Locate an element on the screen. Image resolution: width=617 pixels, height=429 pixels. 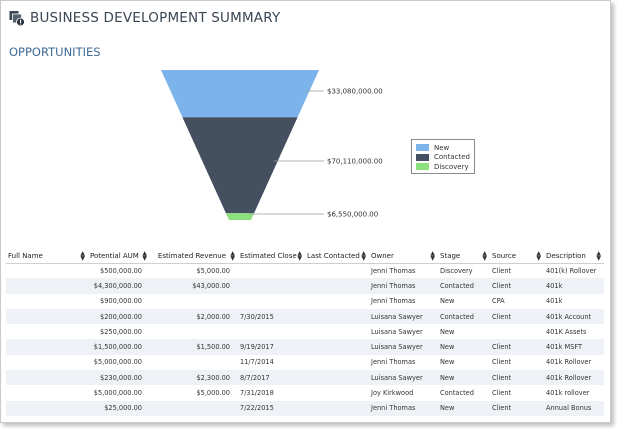
cell-potential-aum: $900,000.00 is located at coordinates (121, 301).